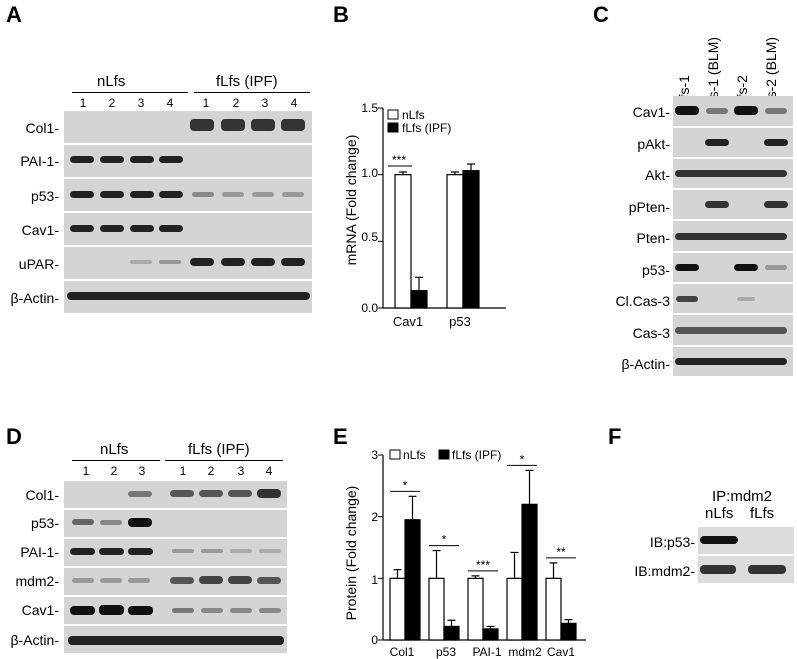 The width and height of the screenshot is (797, 659). Describe the element at coordinates (14, 14) in the screenshot. I see `panel-a-label: A` at that location.